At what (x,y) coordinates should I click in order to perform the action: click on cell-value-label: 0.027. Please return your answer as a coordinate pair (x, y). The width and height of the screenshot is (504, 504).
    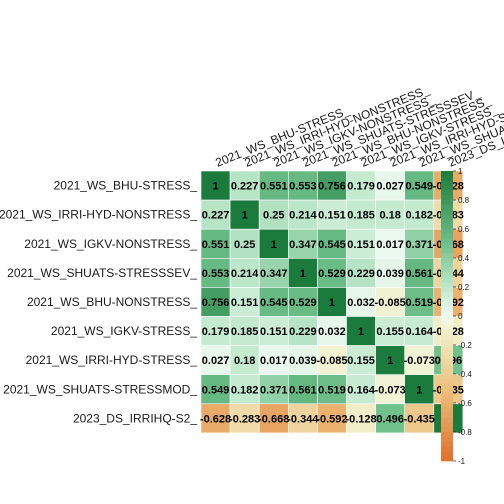
    Looking at the image, I should click on (390, 187).